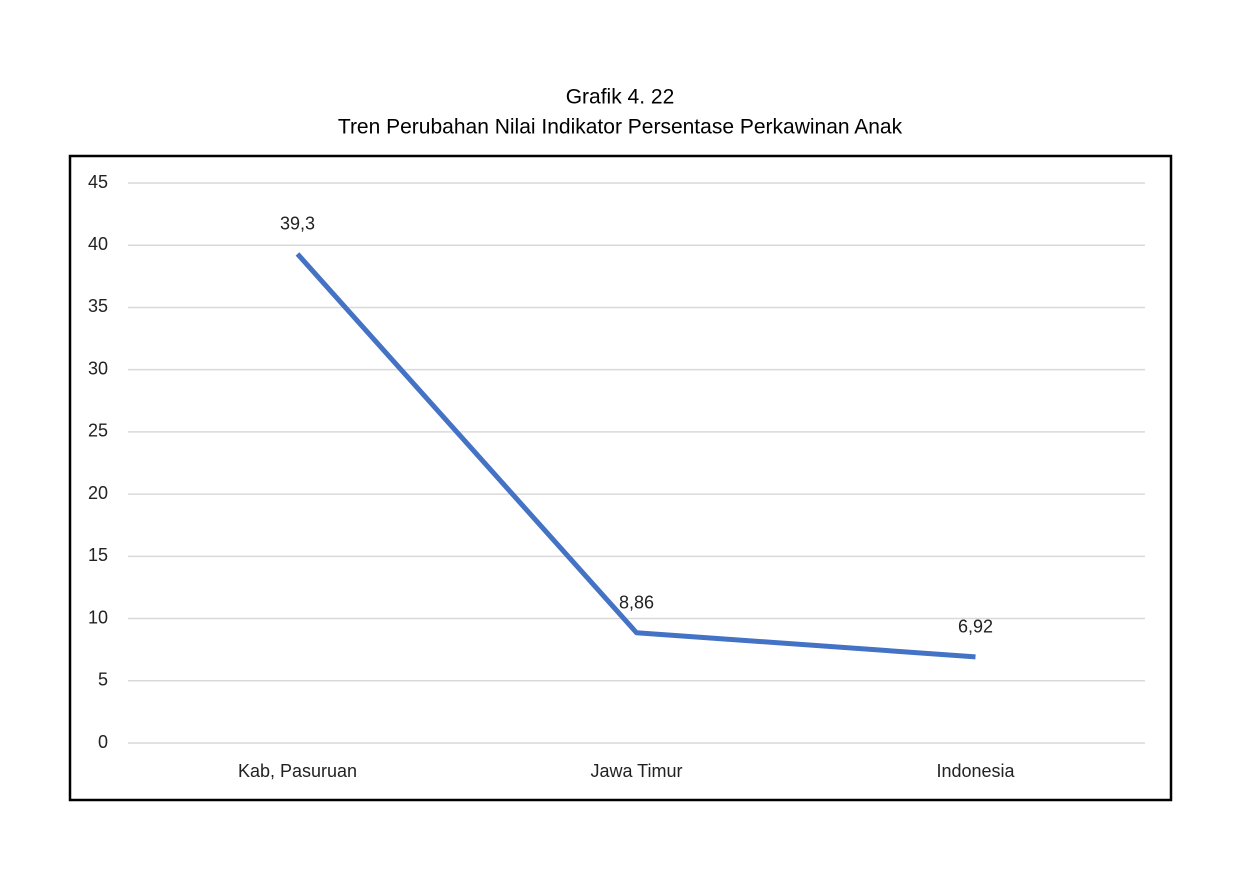  What do you see at coordinates (98, 306) in the screenshot?
I see `y-tick-label: 35` at bounding box center [98, 306].